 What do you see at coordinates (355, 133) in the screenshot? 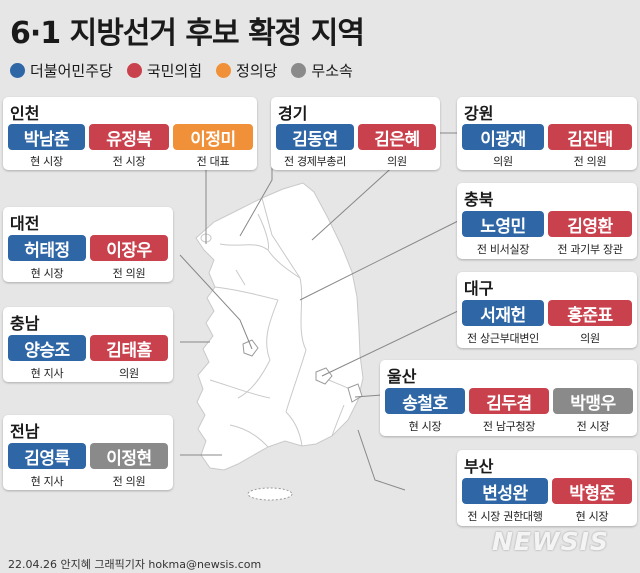
I see `region-card-gyeonggi: 경기 김동연 김은혜 전 경제부총리 의원` at bounding box center [355, 133].